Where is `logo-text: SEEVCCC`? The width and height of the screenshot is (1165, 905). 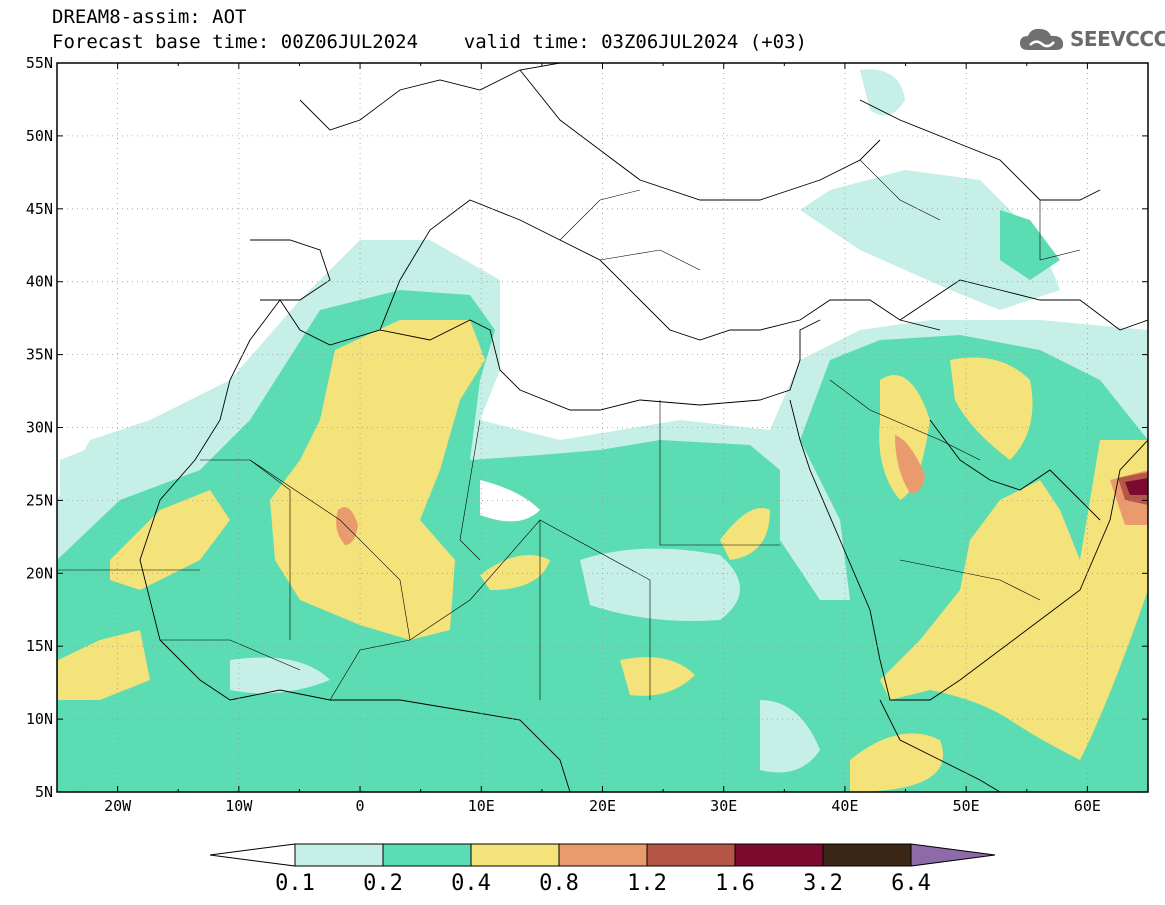
logo-text: SEEVCCC is located at coordinates (1117, 39).